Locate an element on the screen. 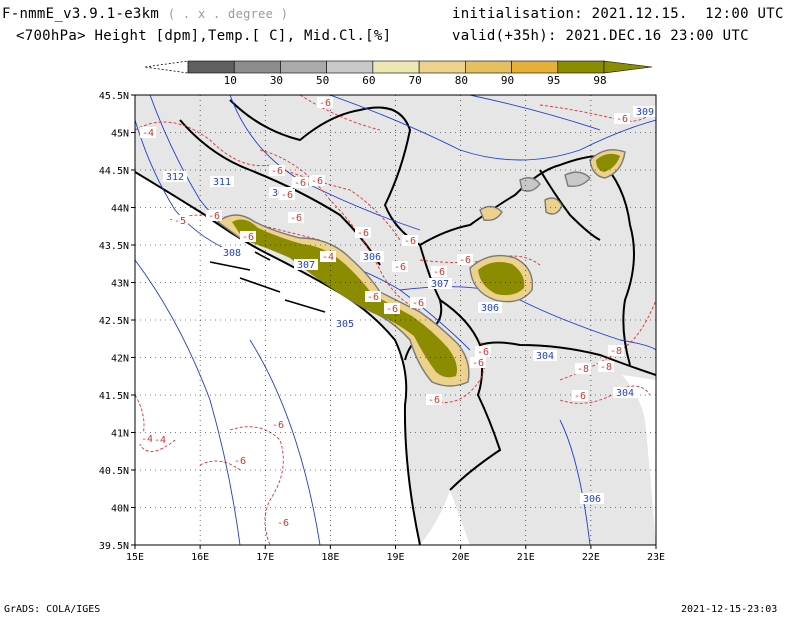 The image size is (800, 618). latitude-label: 40N is located at coordinates (120, 509).